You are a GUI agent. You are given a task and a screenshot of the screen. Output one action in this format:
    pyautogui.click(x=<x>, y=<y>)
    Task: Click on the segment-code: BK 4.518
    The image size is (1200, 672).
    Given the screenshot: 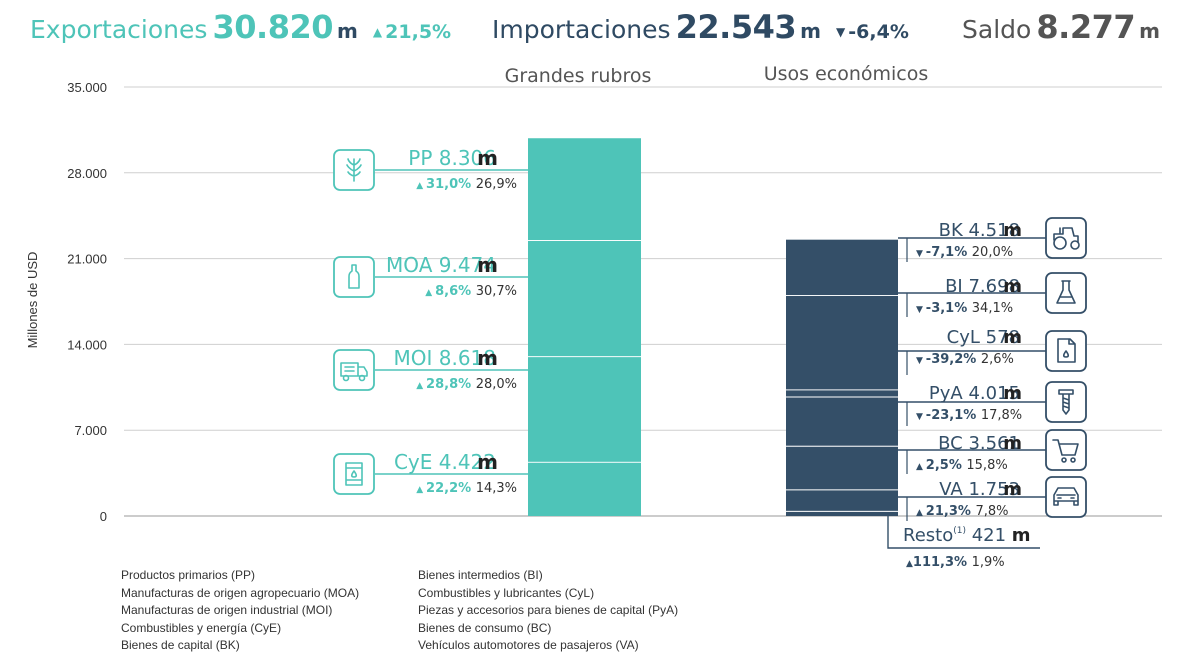 What is the action you would take?
    pyautogui.click(x=979, y=230)
    